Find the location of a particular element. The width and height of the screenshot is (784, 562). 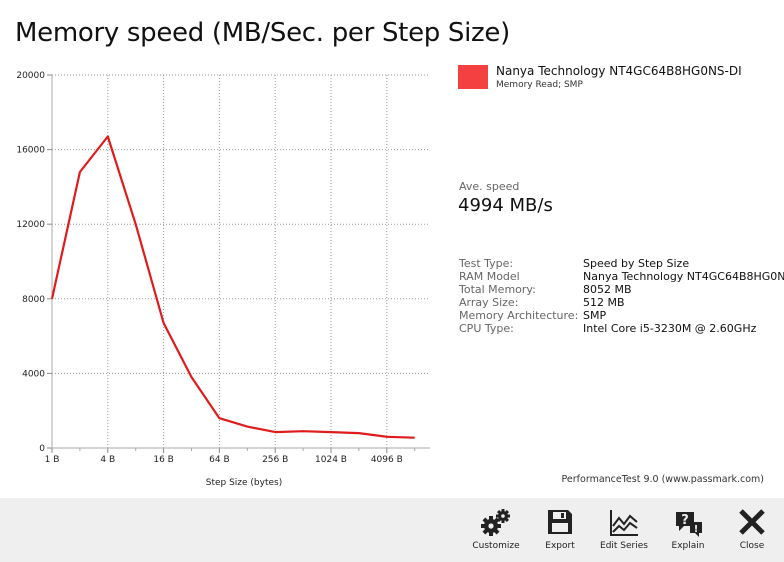

info-row: RAM Model Nanya Technology NT4GC64B8HG0N is located at coordinates (621, 276).